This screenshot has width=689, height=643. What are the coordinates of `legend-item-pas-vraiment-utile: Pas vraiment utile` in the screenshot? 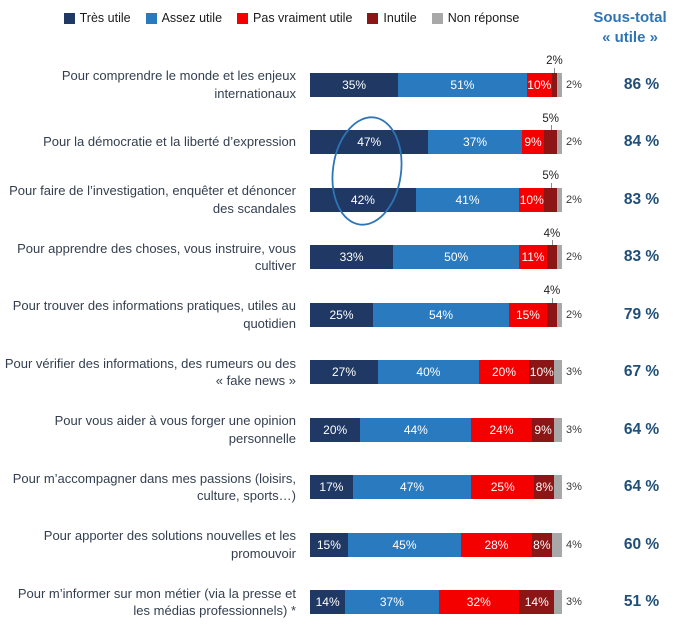 It's located at (294, 18).